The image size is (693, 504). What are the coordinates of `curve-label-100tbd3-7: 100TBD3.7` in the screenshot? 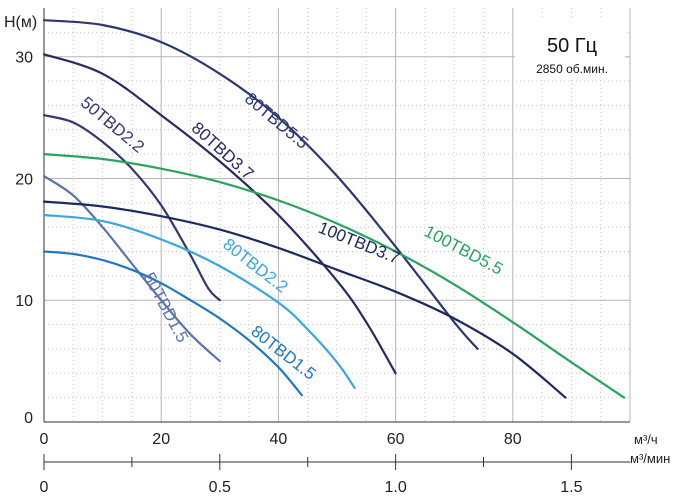 It's located at (359, 243).